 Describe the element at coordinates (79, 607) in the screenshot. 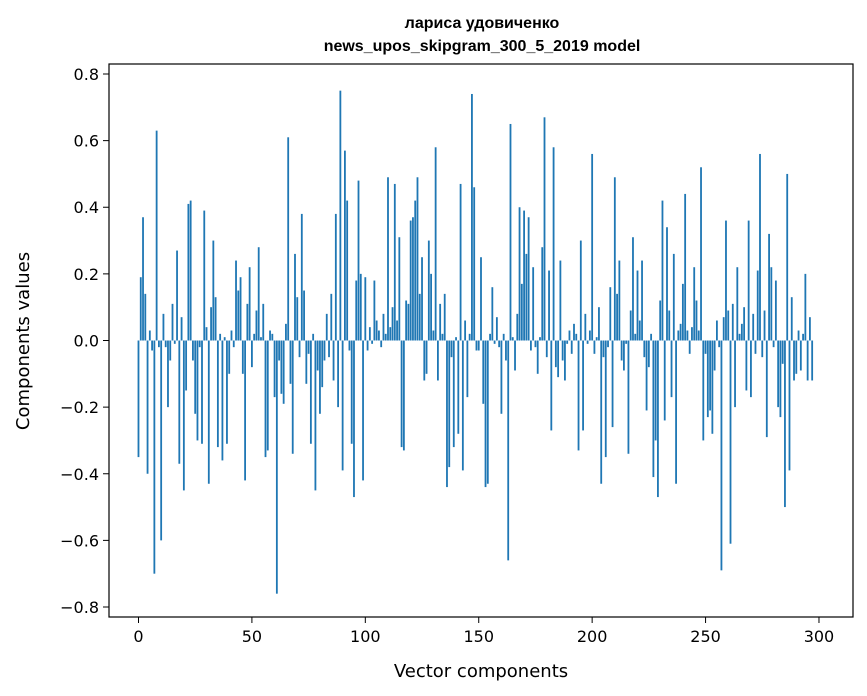

I see `y-tick-label: −0.8` at that location.